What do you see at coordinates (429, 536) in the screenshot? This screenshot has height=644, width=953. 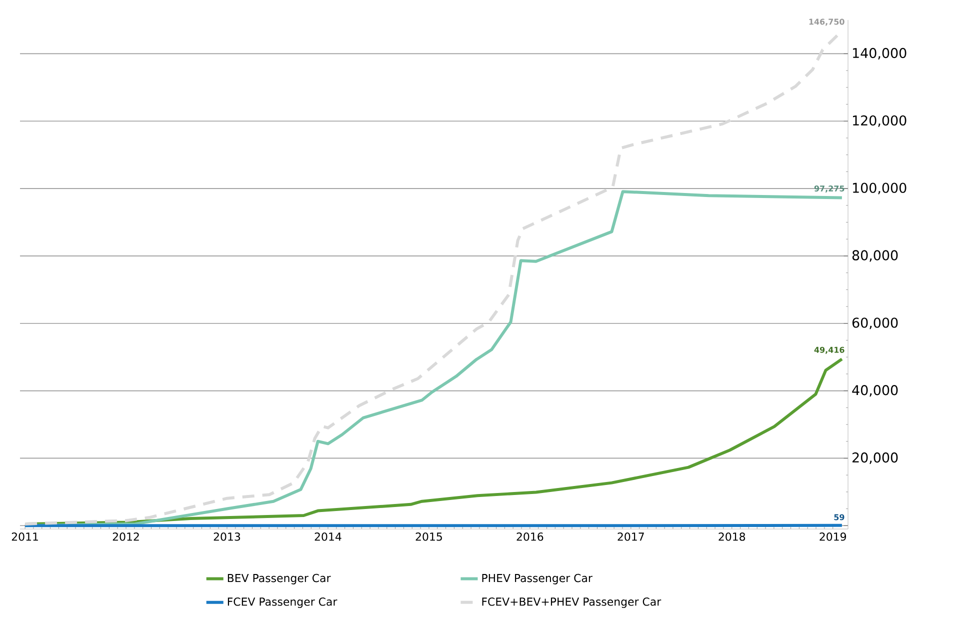 I see `x-tick-label: 2015` at bounding box center [429, 536].